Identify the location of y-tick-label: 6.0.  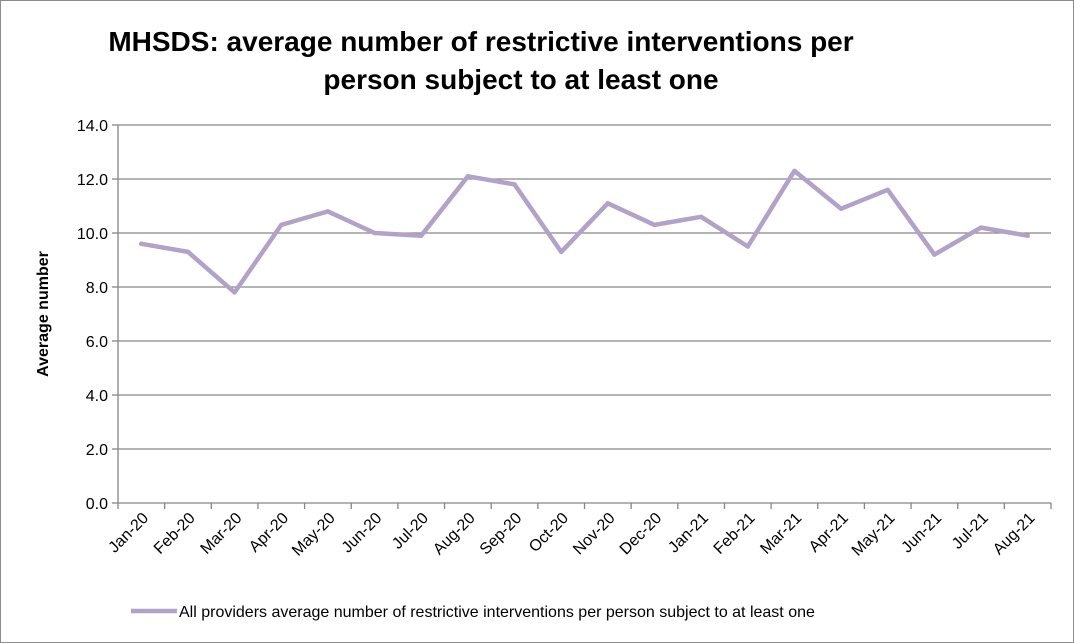
(97, 342).